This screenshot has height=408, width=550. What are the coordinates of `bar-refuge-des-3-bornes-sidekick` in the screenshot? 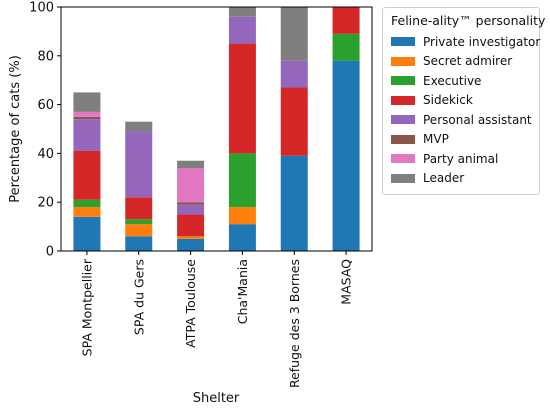 It's located at (294, 121).